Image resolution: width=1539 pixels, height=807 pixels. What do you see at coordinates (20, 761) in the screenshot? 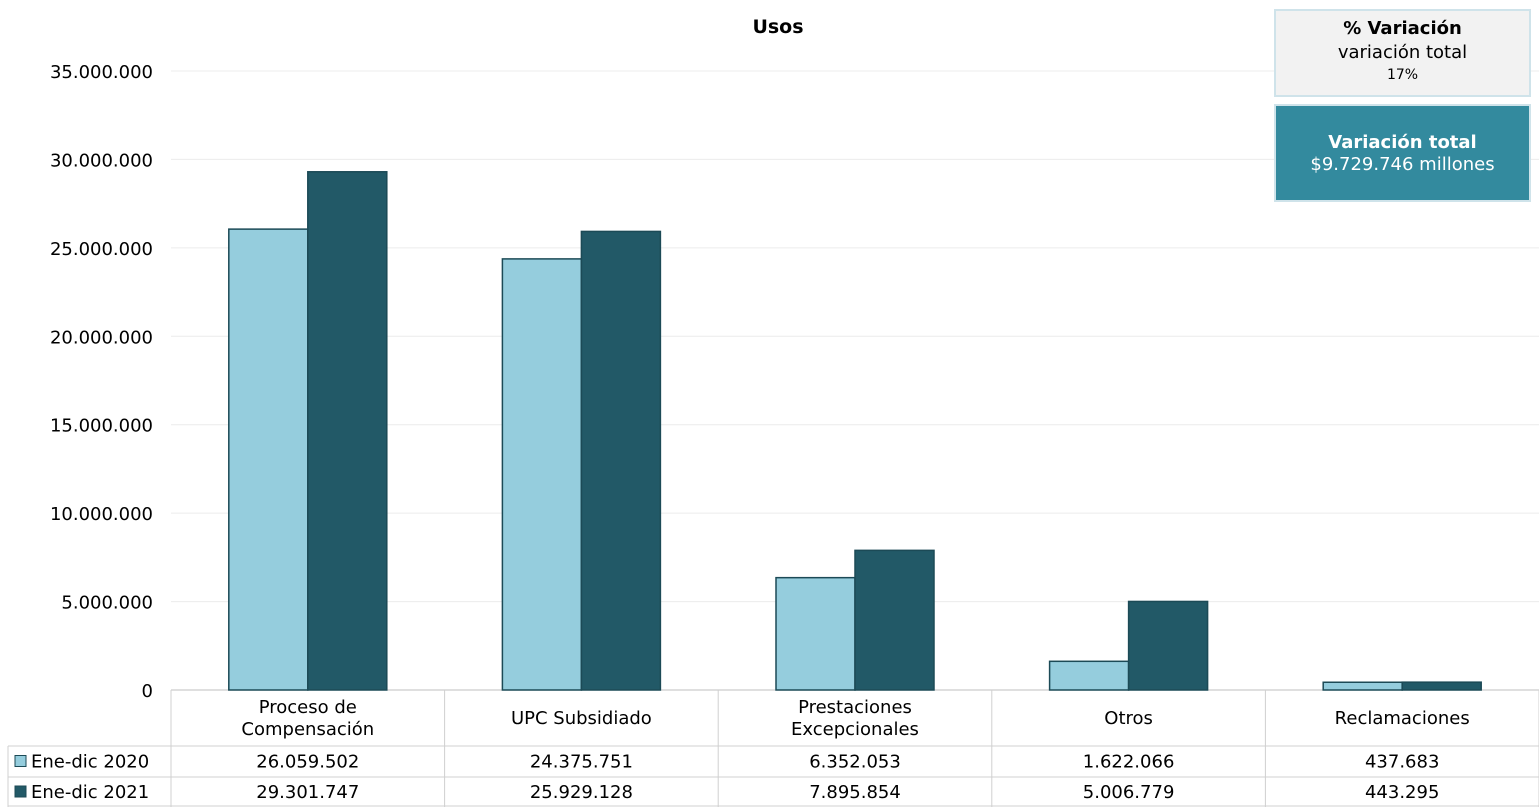
I see `legend-swatch-ene-dic-2020` at bounding box center [20, 761].